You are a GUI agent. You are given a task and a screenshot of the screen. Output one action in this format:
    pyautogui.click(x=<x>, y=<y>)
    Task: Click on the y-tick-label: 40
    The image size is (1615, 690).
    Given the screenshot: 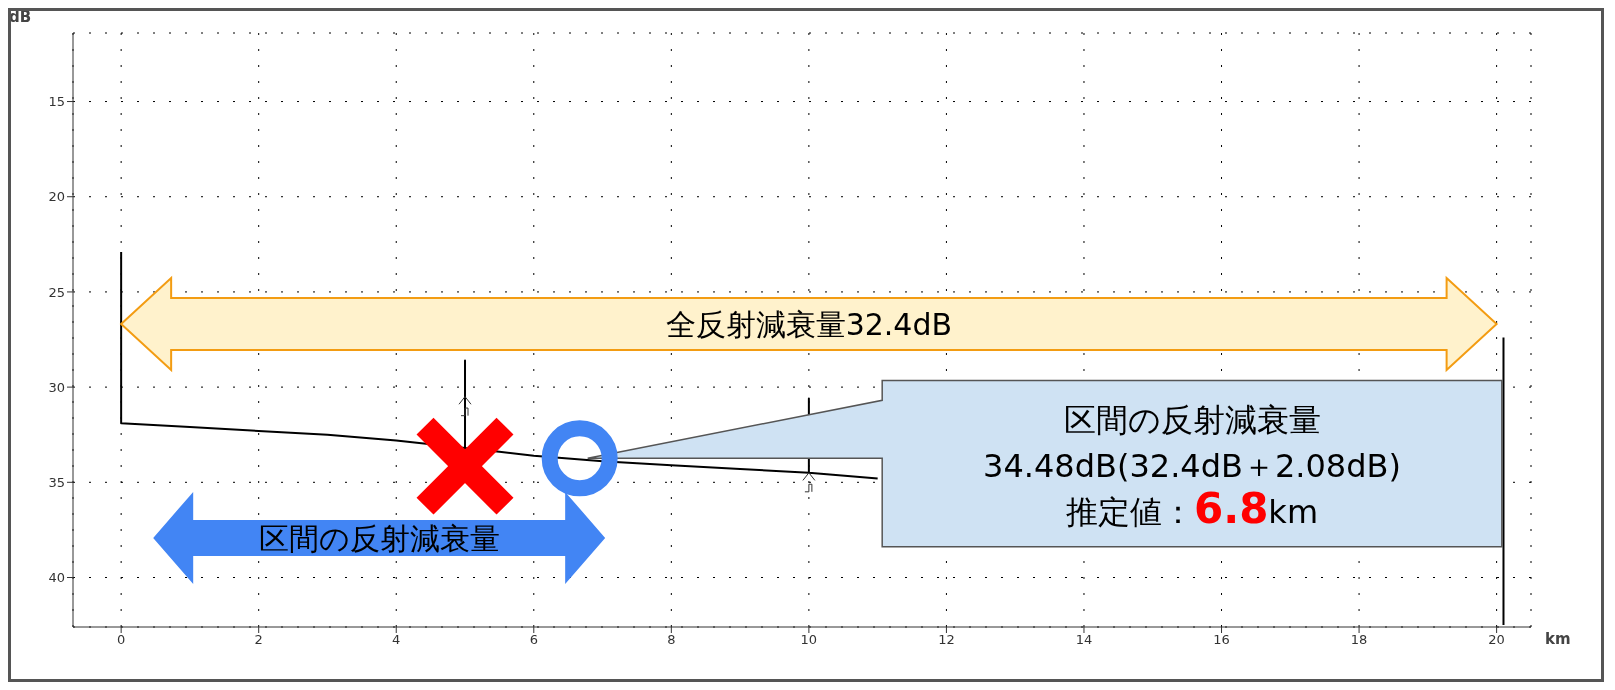 What is the action you would take?
    pyautogui.click(x=56, y=578)
    